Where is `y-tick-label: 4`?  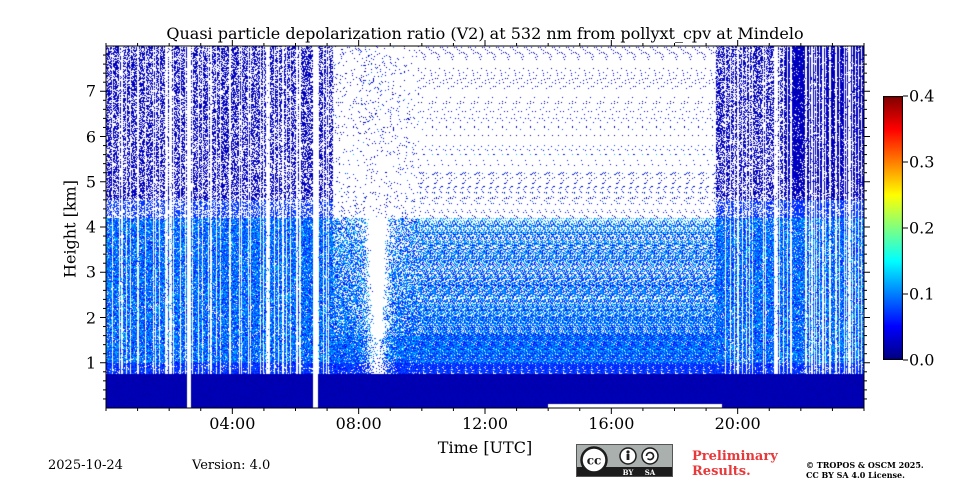
y-tick-label: 4 is located at coordinates (90, 227).